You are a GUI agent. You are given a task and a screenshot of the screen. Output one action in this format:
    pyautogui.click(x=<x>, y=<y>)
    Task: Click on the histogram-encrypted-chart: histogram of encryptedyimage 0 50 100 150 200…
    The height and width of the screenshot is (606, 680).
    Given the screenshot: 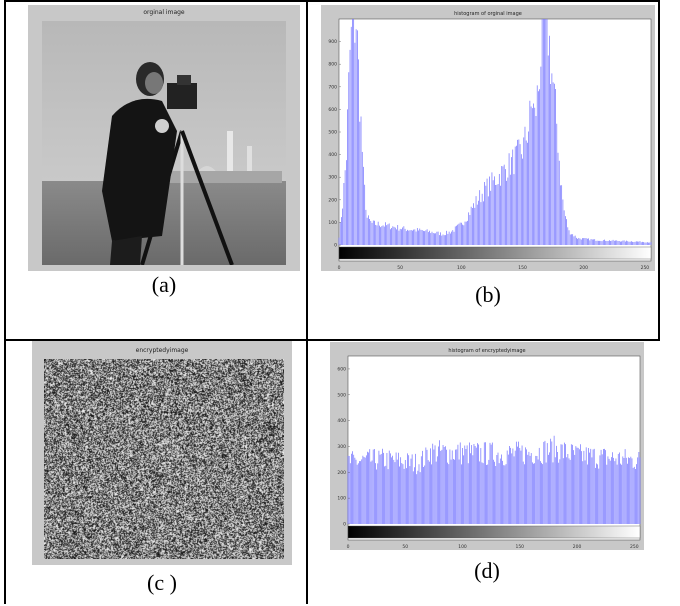 What is the action you would take?
    pyautogui.click(x=489, y=449)
    